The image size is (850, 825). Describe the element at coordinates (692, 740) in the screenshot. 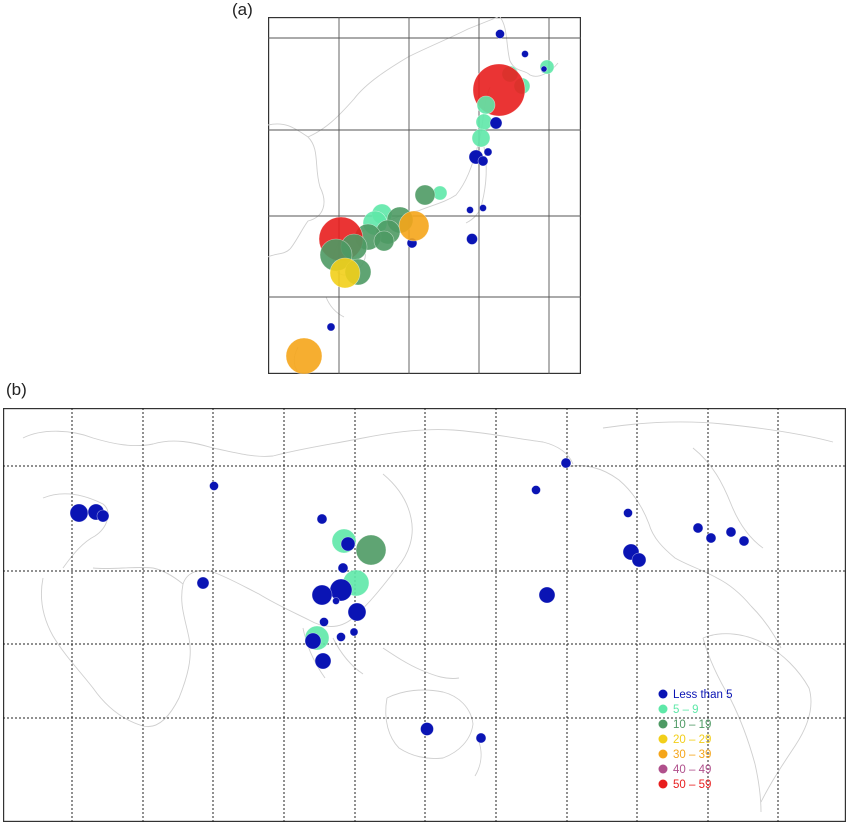

I see `legend-label: 20 – 29` at that location.